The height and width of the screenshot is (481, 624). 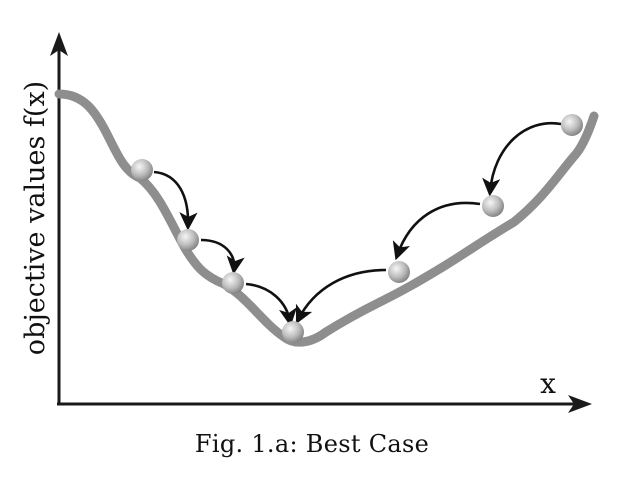 What do you see at coordinates (548, 383) in the screenshot?
I see `x-axis-label: x` at bounding box center [548, 383].